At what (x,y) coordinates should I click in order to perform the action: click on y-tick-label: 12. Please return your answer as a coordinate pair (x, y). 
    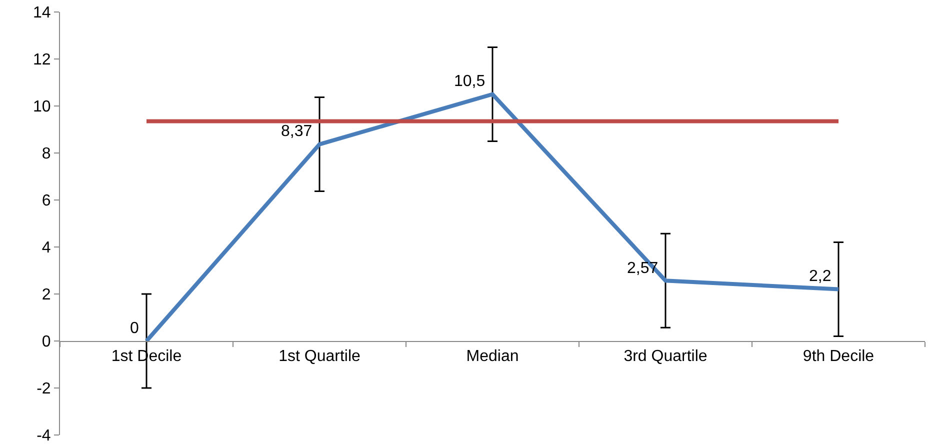
    Looking at the image, I should click on (42, 60).